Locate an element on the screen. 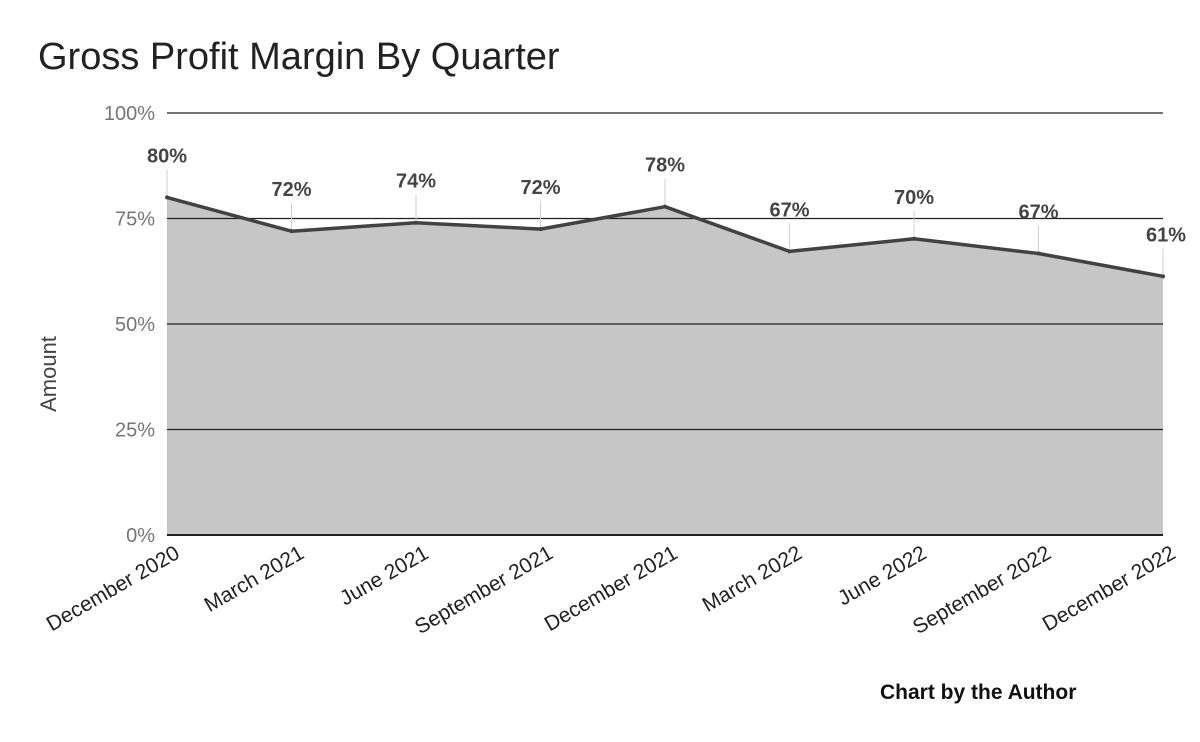 The width and height of the screenshot is (1200, 742). x-tick-label: March 2021 is located at coordinates (254, 578).